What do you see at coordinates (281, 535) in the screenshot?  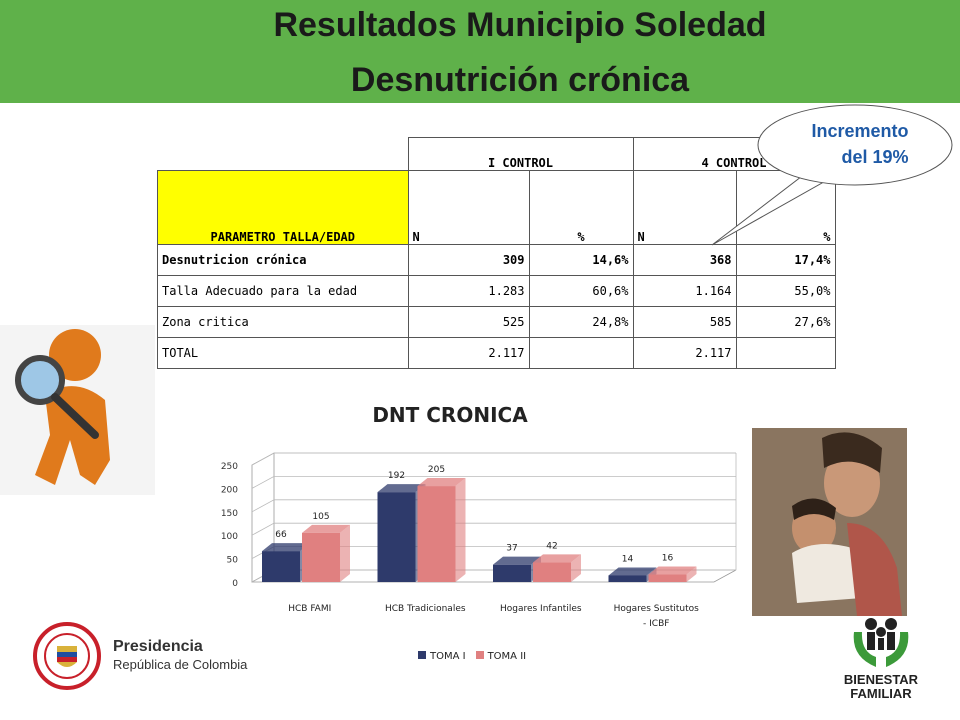 I see `data-label: 66` at bounding box center [281, 535].